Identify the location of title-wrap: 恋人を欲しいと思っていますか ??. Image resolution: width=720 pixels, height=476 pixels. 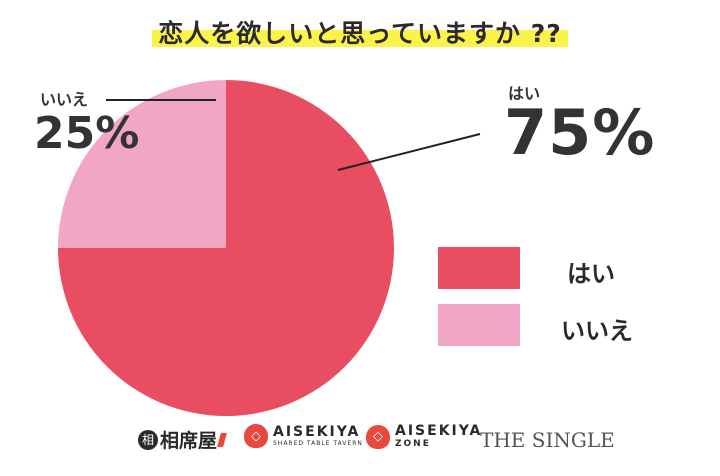
(360, 32).